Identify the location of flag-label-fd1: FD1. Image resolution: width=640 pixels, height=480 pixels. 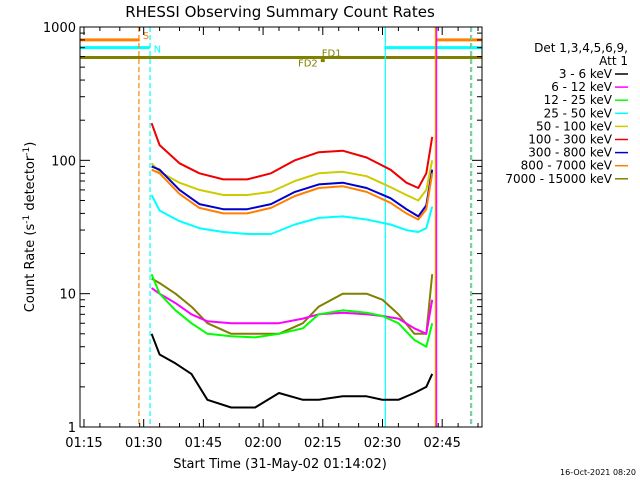
(332, 54).